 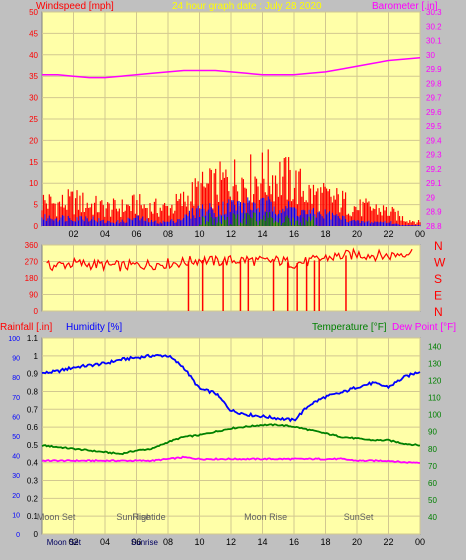 I want to click on rainfall-tick-label: 0.5, so click(x=33, y=445).